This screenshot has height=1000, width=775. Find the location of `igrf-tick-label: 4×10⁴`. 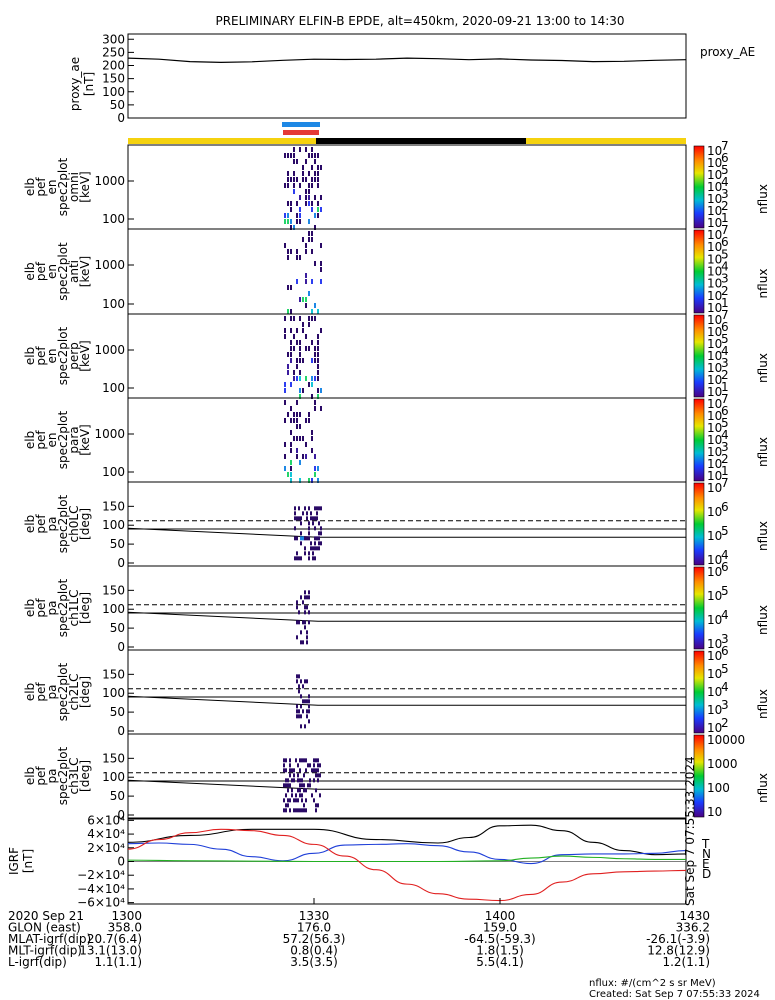

igrf-tick-label: 4×10⁴ is located at coordinates (106, 834).